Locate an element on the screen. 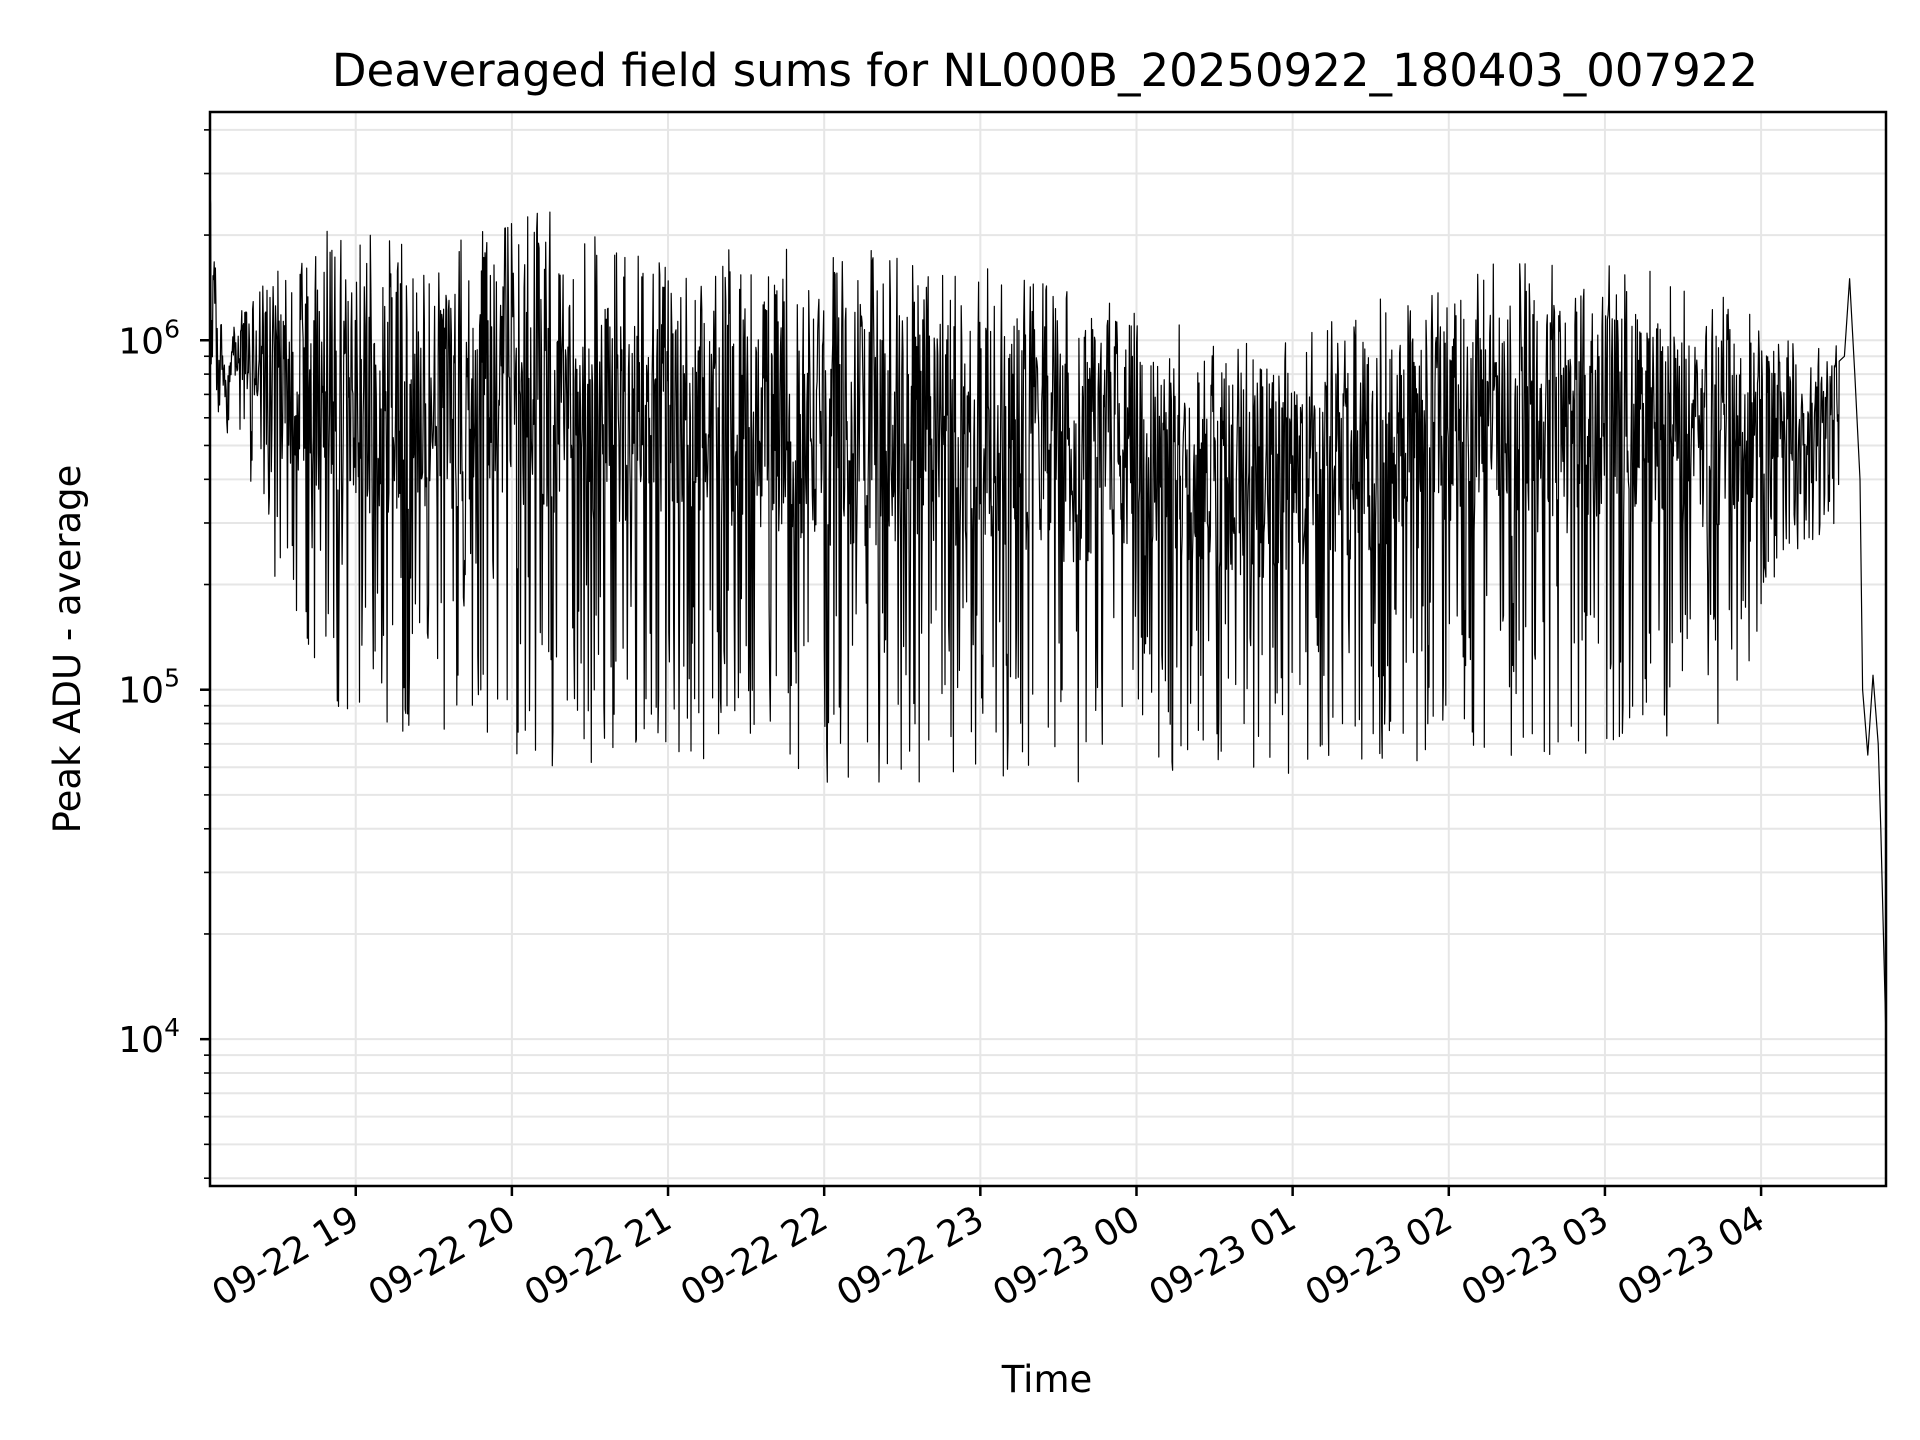  x-tick-label: 09-23 02 is located at coordinates (1379, 1256).